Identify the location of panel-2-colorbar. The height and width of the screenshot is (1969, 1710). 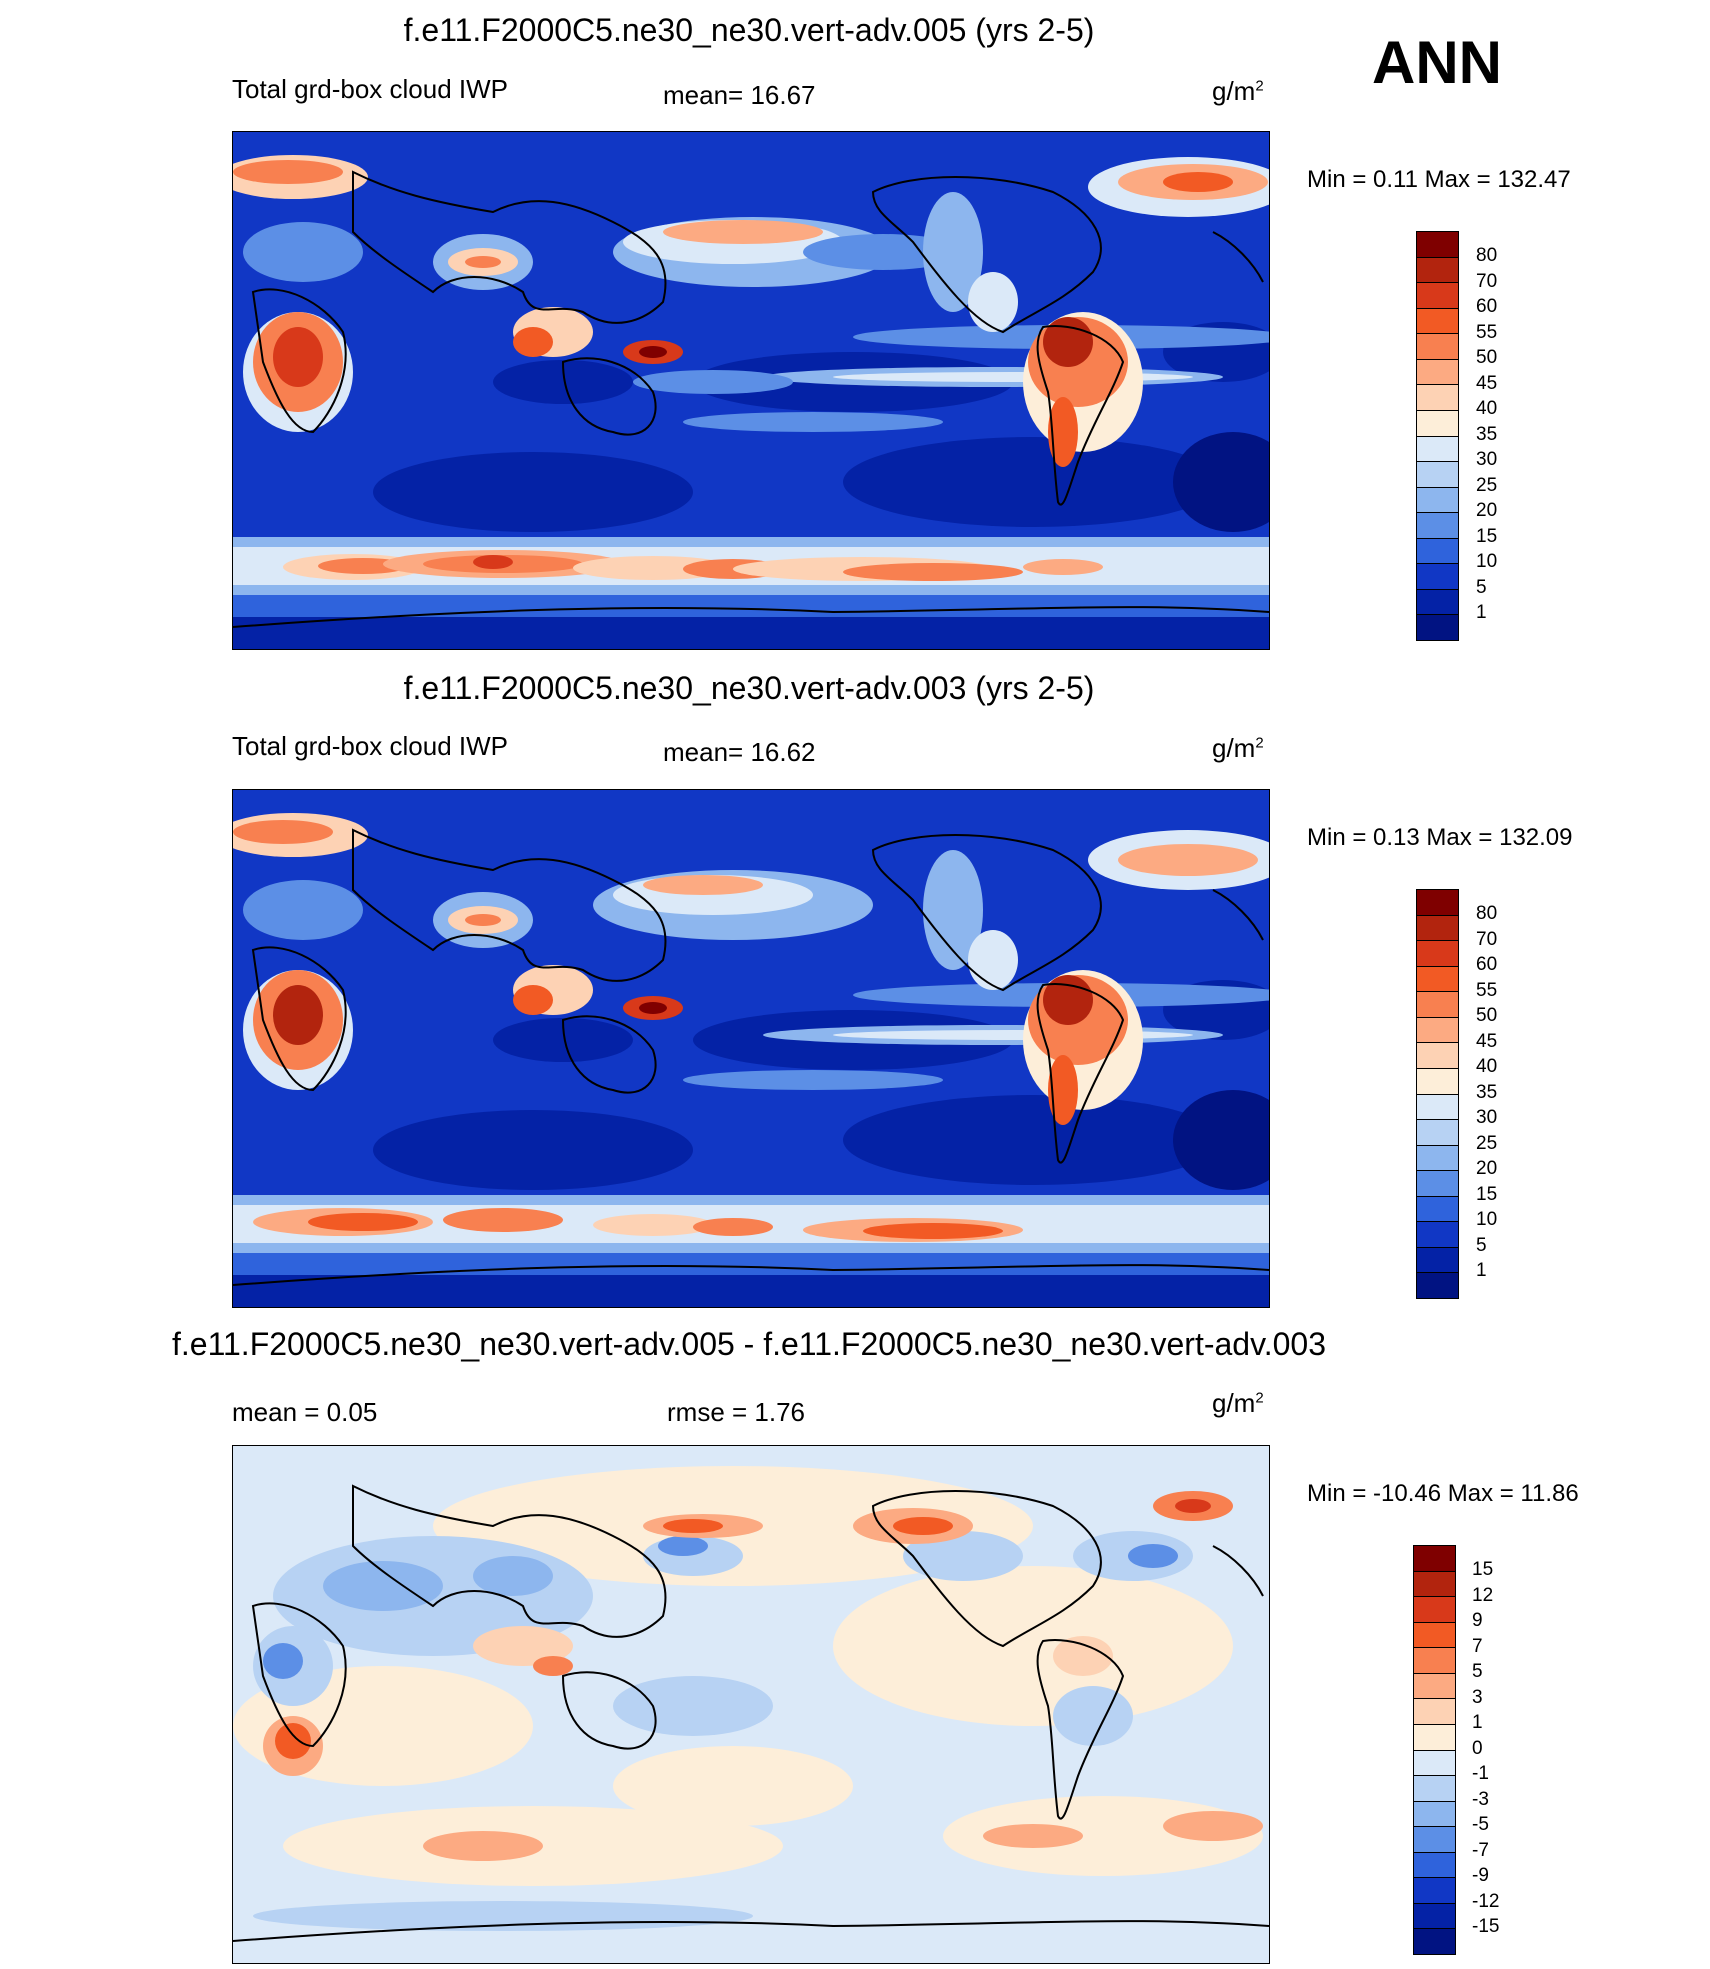
(1437, 1094).